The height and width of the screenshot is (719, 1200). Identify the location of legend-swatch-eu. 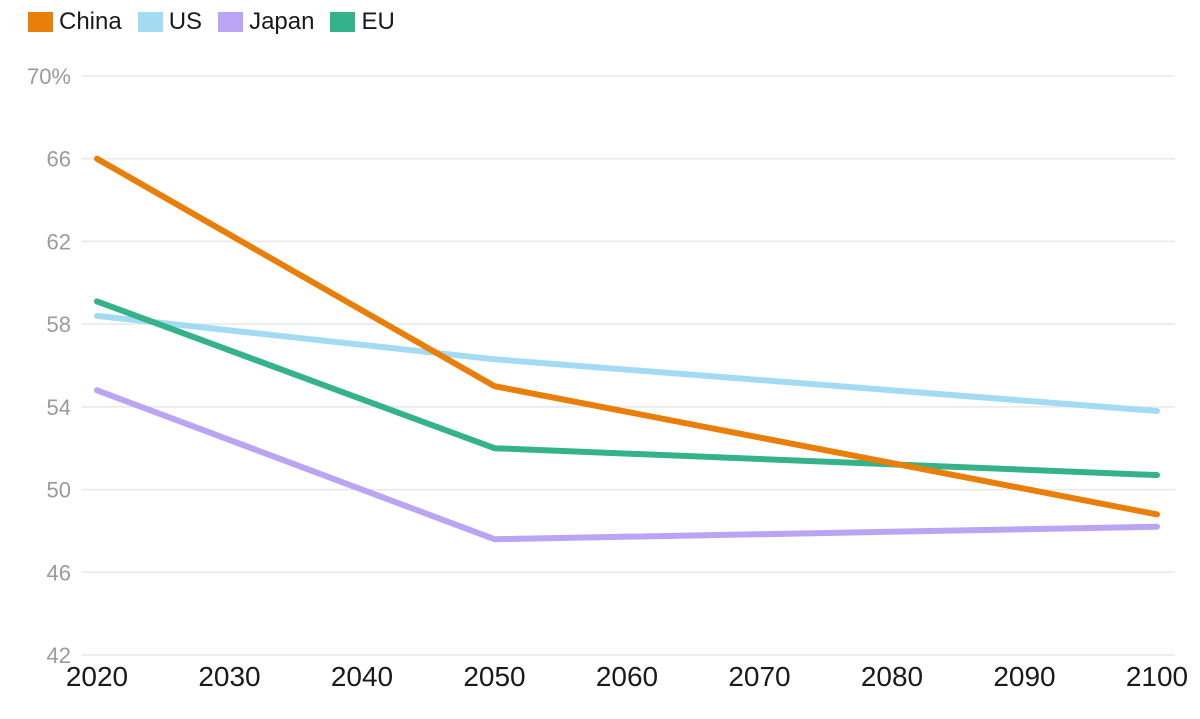
(343, 22).